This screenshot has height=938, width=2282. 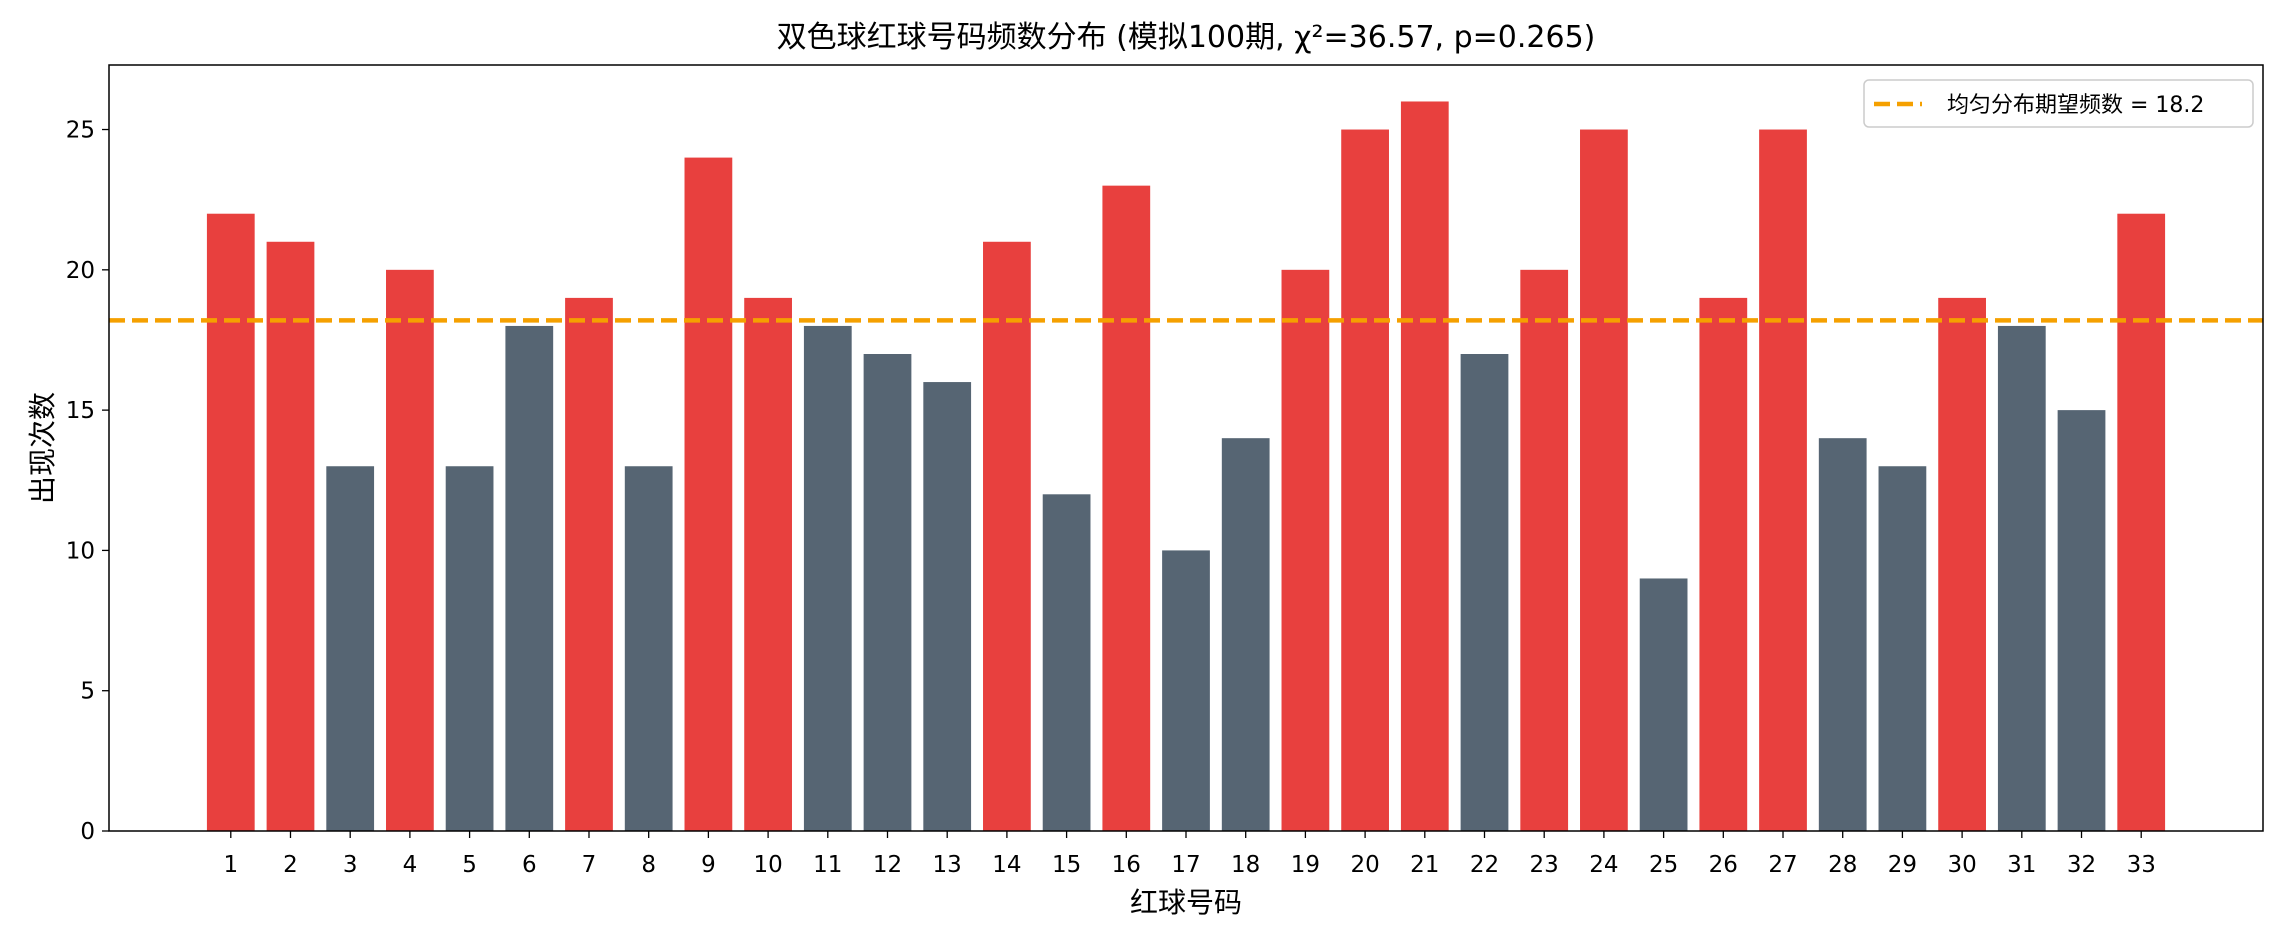 What do you see at coordinates (708, 865) in the screenshot?
I see `x-tick-label-9: 9` at bounding box center [708, 865].